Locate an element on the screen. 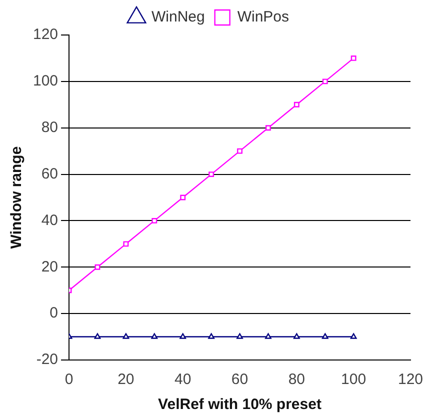 Image resolution: width=426 pixels, height=418 pixels. y-tick-label: 20 is located at coordinates (49, 267).